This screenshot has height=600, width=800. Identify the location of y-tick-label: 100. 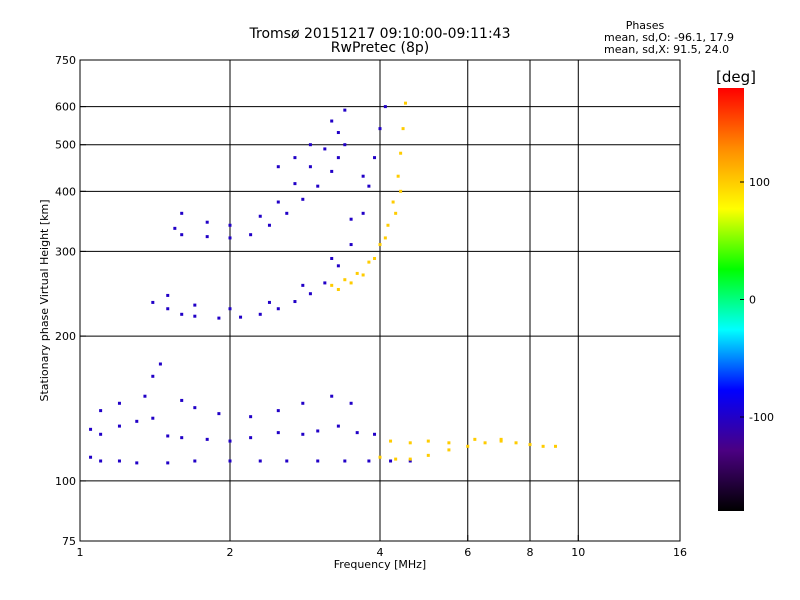
(65, 481).